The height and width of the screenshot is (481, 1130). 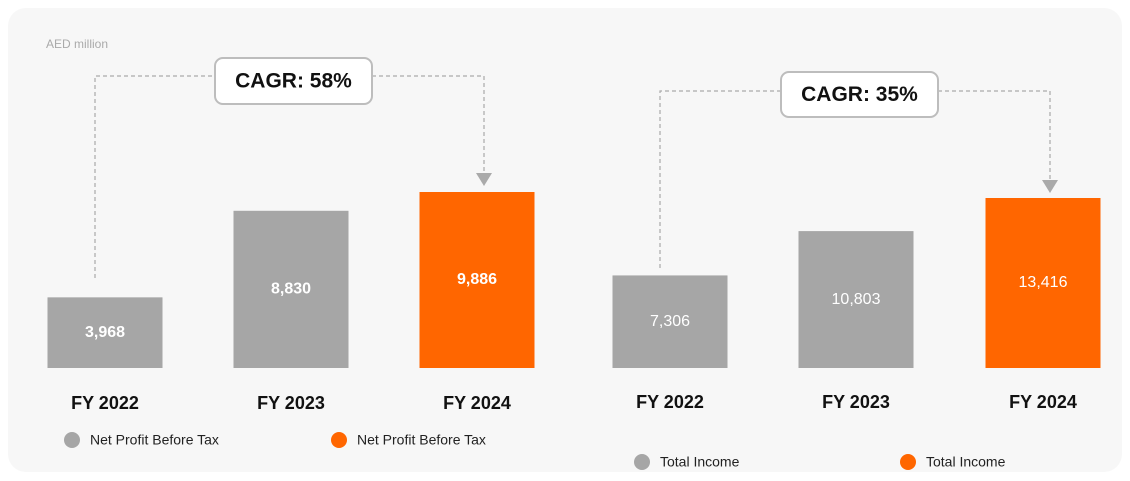 I want to click on annotation: CAGR: 35%, so click(x=859, y=94).